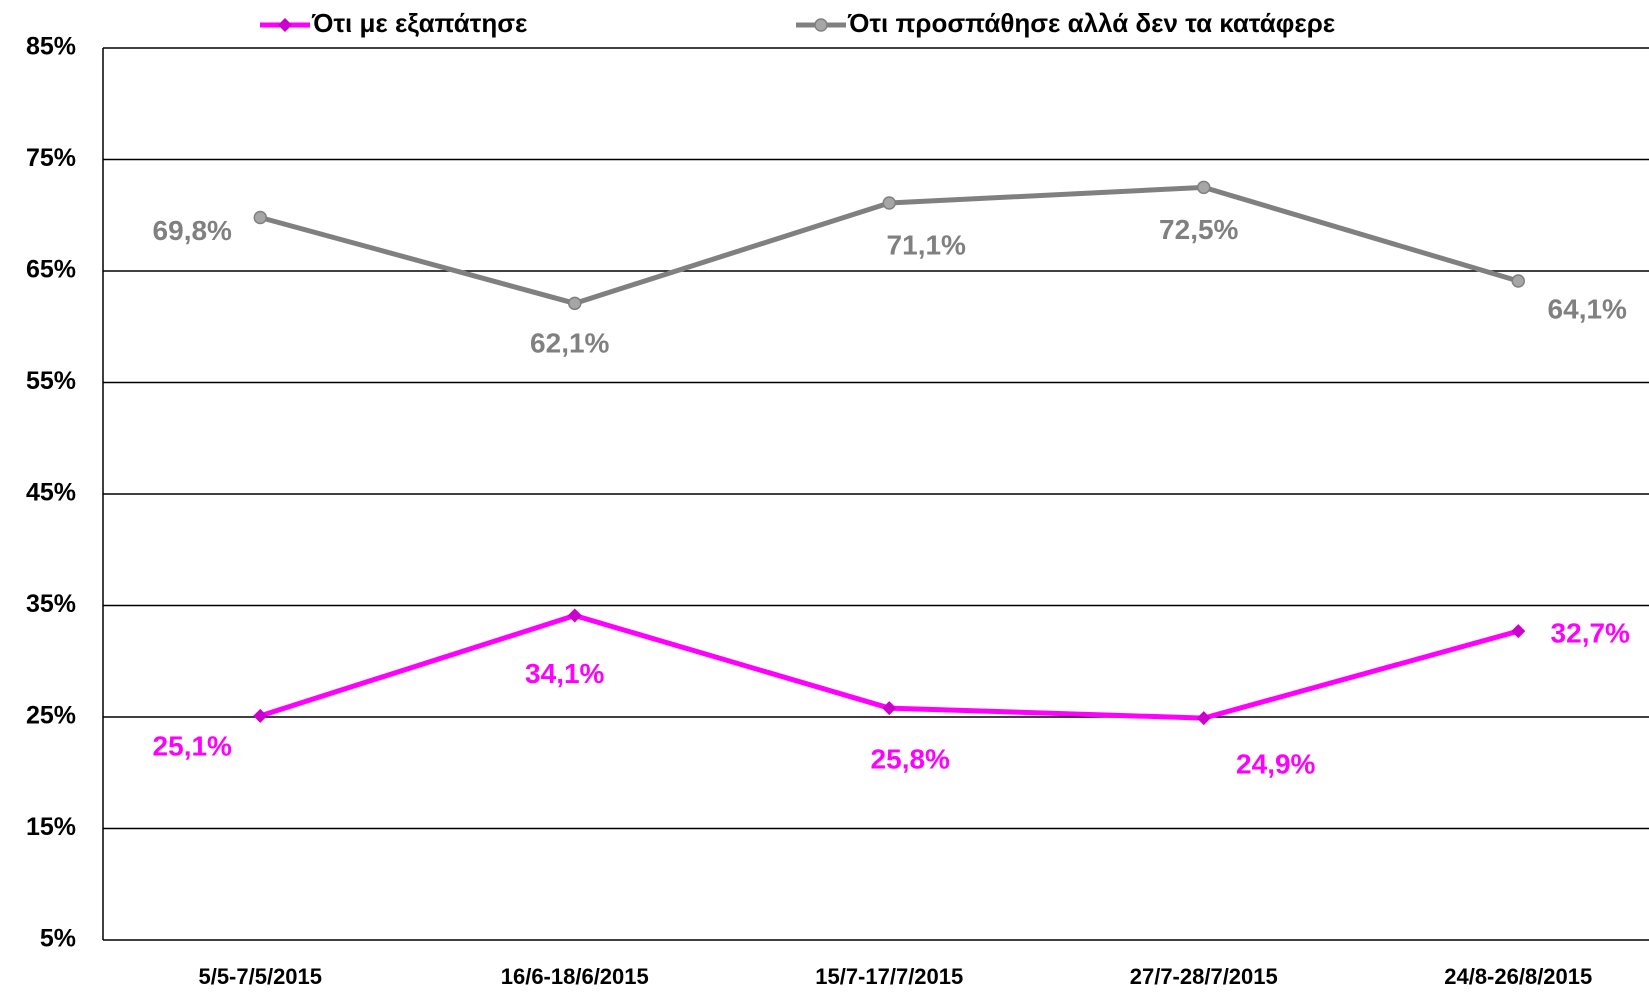 This screenshot has height=993, width=1649. I want to click on y-tick-label: 65%, so click(51, 270).